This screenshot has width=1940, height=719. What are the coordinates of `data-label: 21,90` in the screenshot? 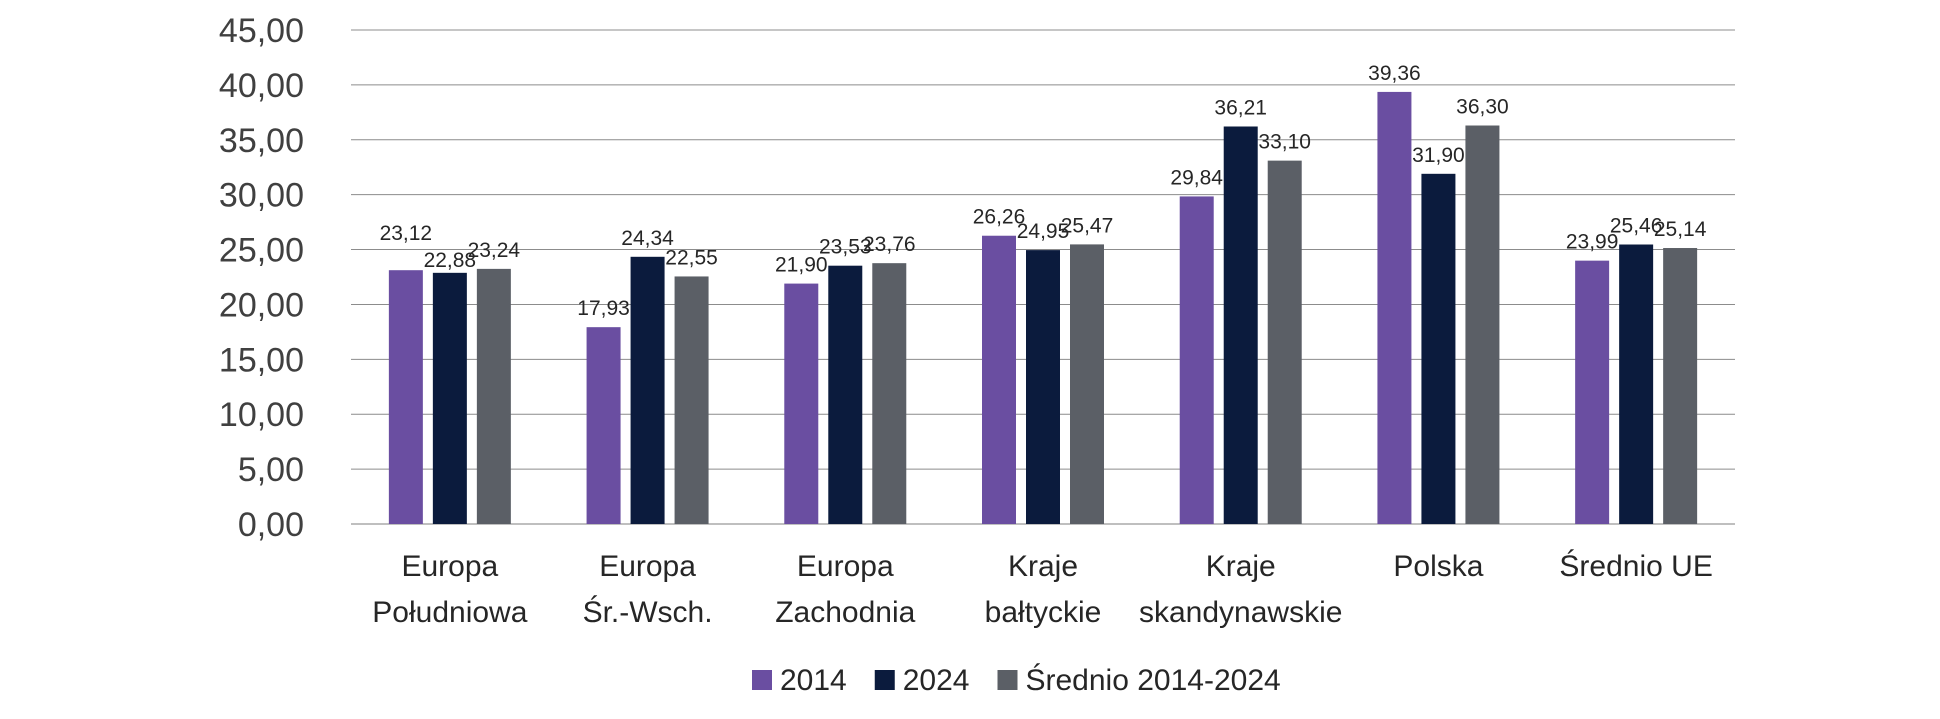 It's located at (801, 265).